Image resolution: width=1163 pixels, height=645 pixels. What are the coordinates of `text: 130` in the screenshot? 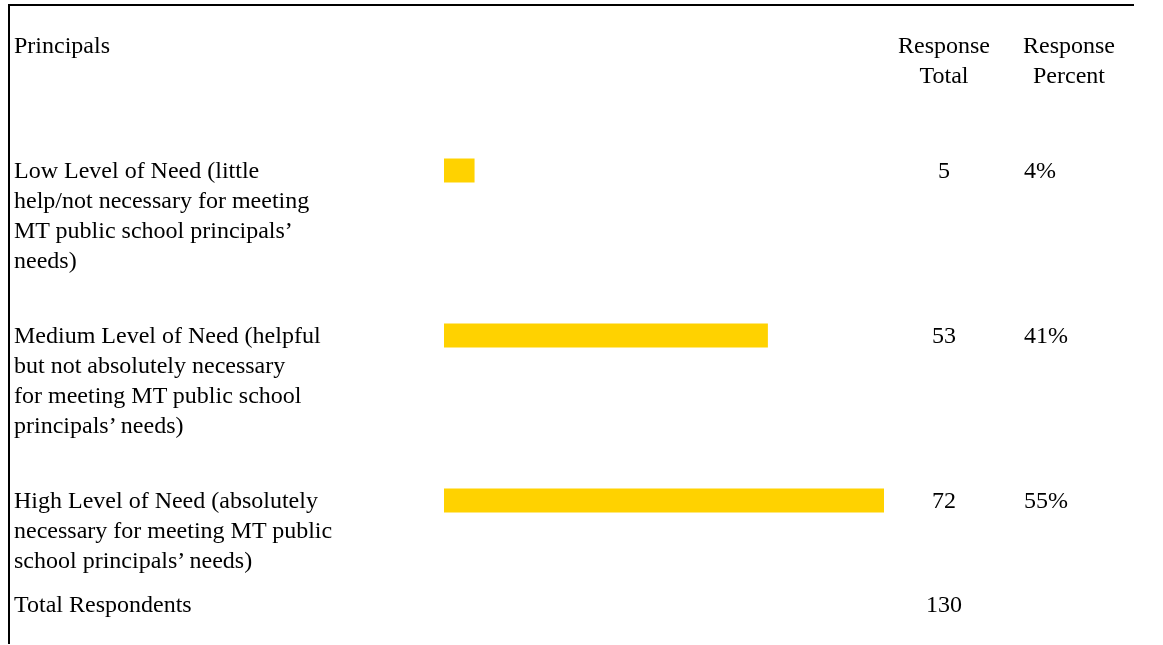 It's located at (944, 604).